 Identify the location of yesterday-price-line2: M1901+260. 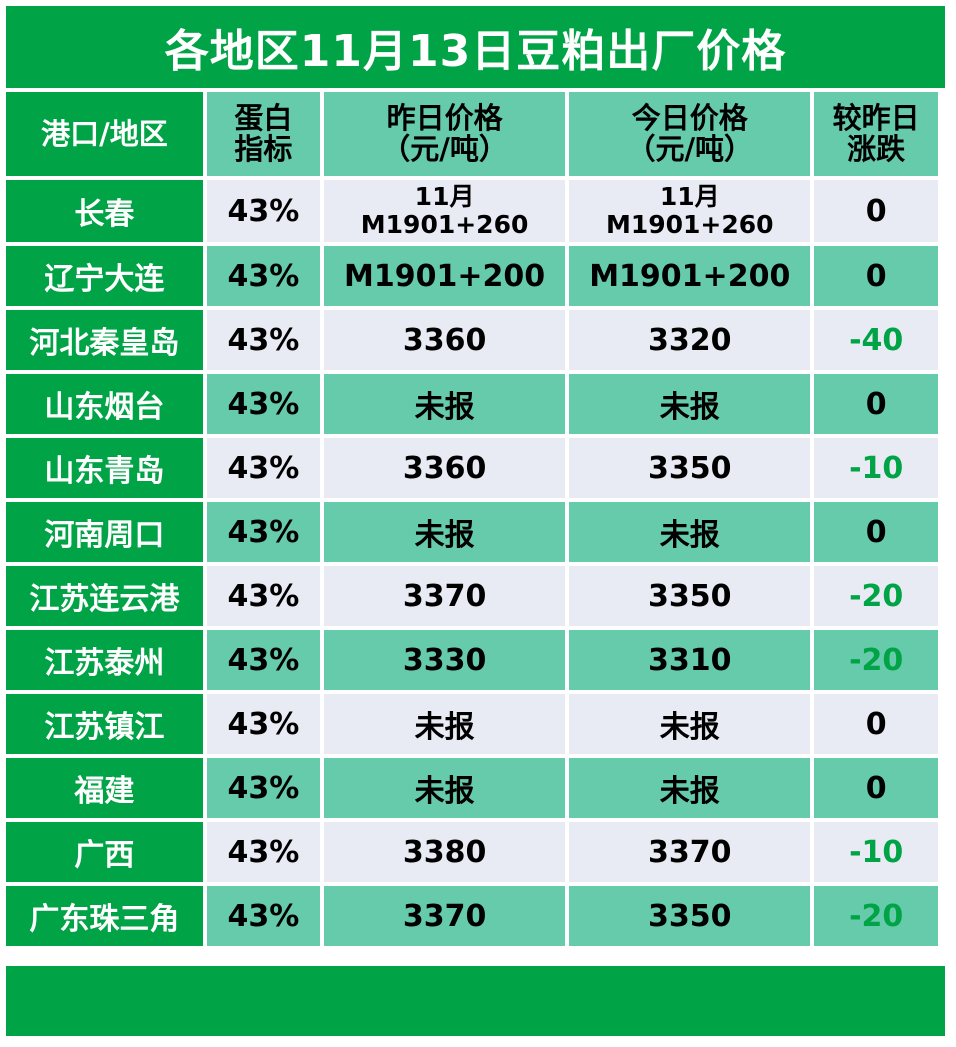
(444, 224).